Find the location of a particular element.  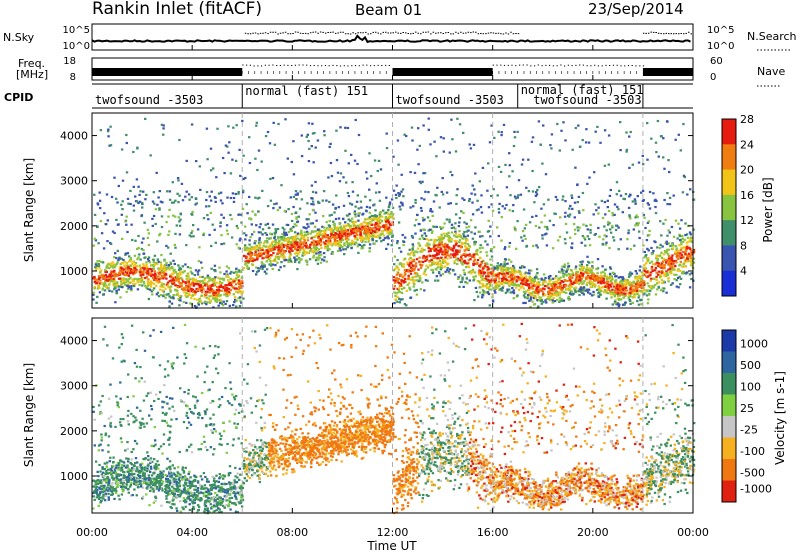

power-colorbar-tick: 12 is located at coordinates (747, 220).